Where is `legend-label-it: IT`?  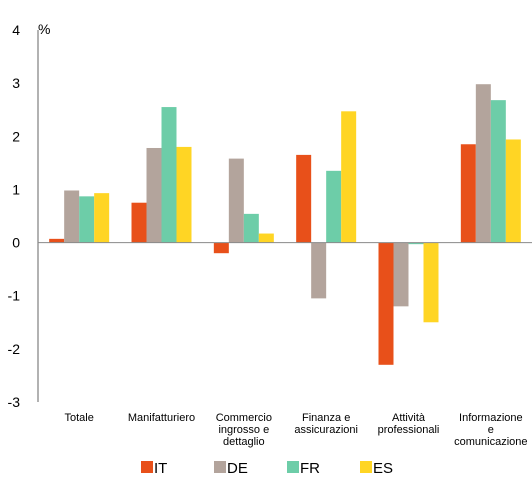
legend-label-it: IT is located at coordinates (160, 468).